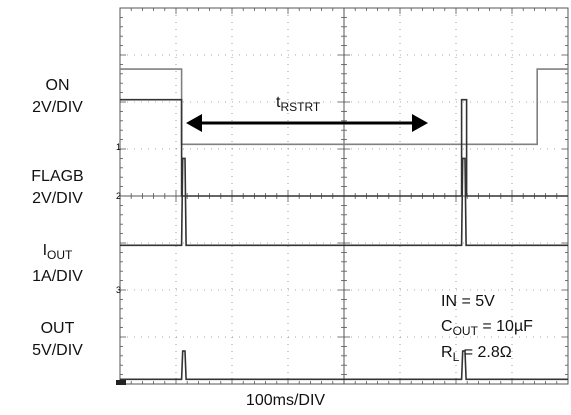 The width and height of the screenshot is (571, 415). What do you see at coordinates (485, 352) in the screenshot?
I see `rl-rest: = 2.8Ω` at bounding box center [485, 352].